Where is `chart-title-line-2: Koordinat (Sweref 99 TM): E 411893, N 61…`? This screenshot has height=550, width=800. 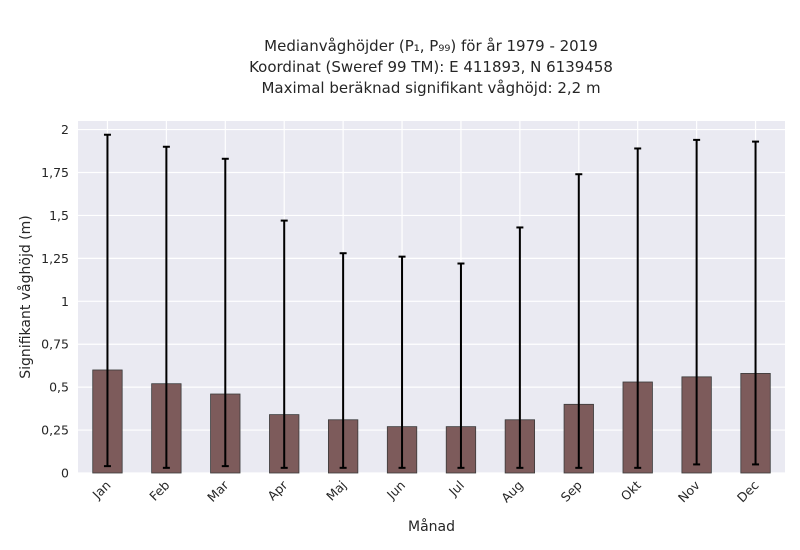 chart-title-line-2: Koordinat (Sweref 99 TM): E 411893, N 61… is located at coordinates (431, 67).